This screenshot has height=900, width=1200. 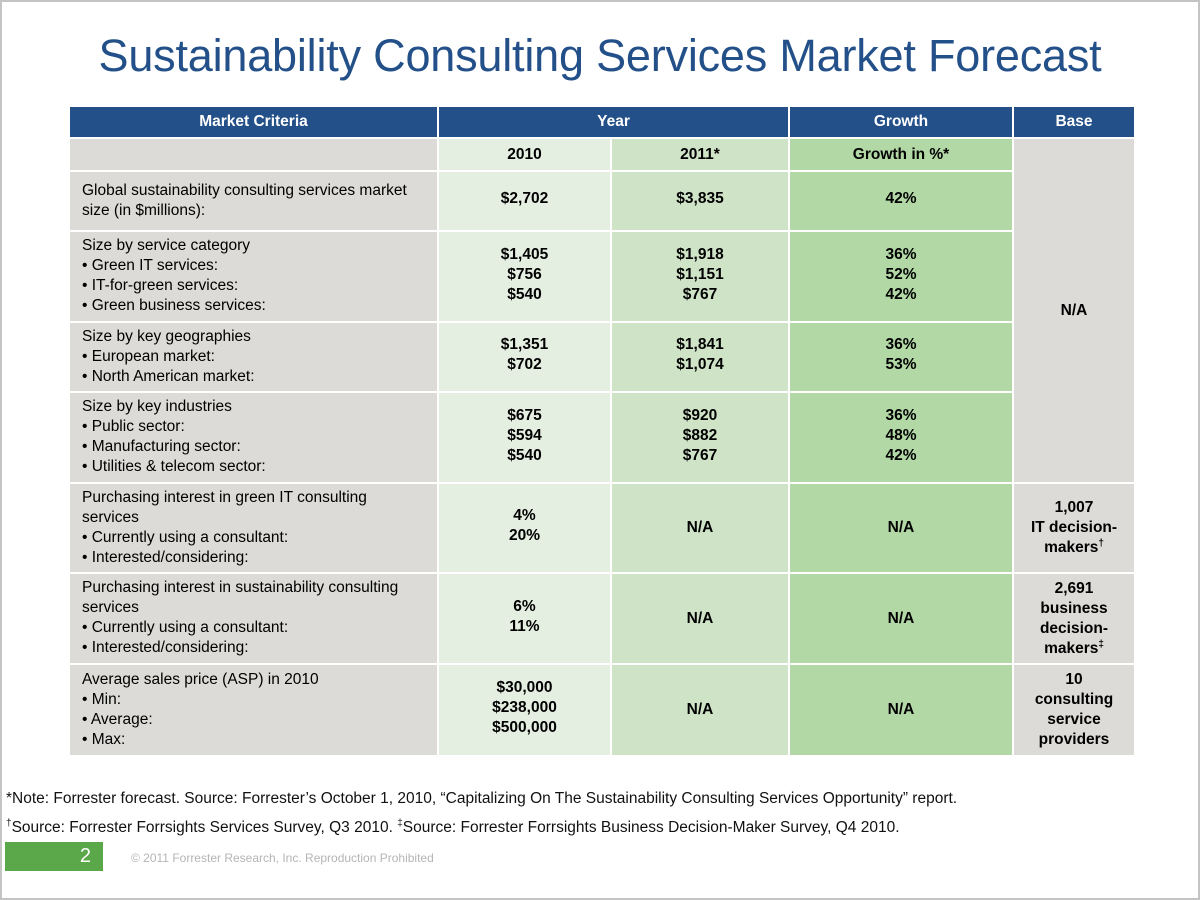 What do you see at coordinates (524, 154) in the screenshot?
I see `subheader-2010: 2010` at bounding box center [524, 154].